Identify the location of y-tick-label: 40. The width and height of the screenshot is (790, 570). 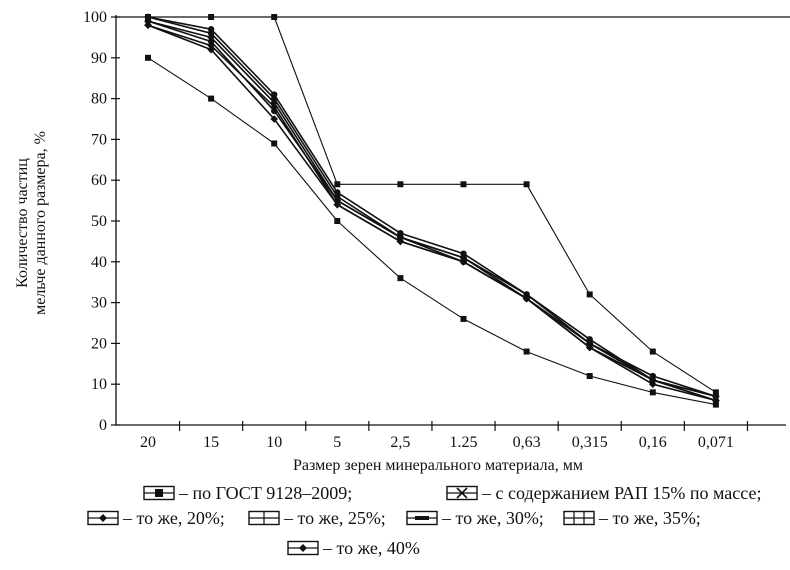
(99, 262).